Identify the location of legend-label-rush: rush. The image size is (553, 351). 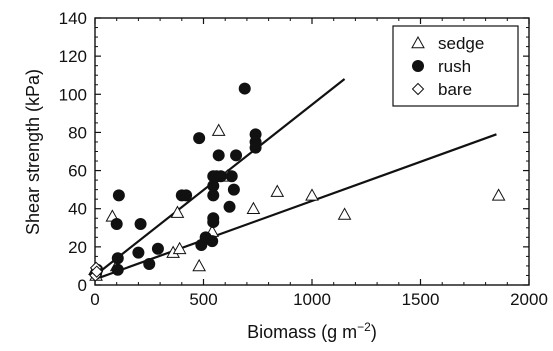
(454, 66).